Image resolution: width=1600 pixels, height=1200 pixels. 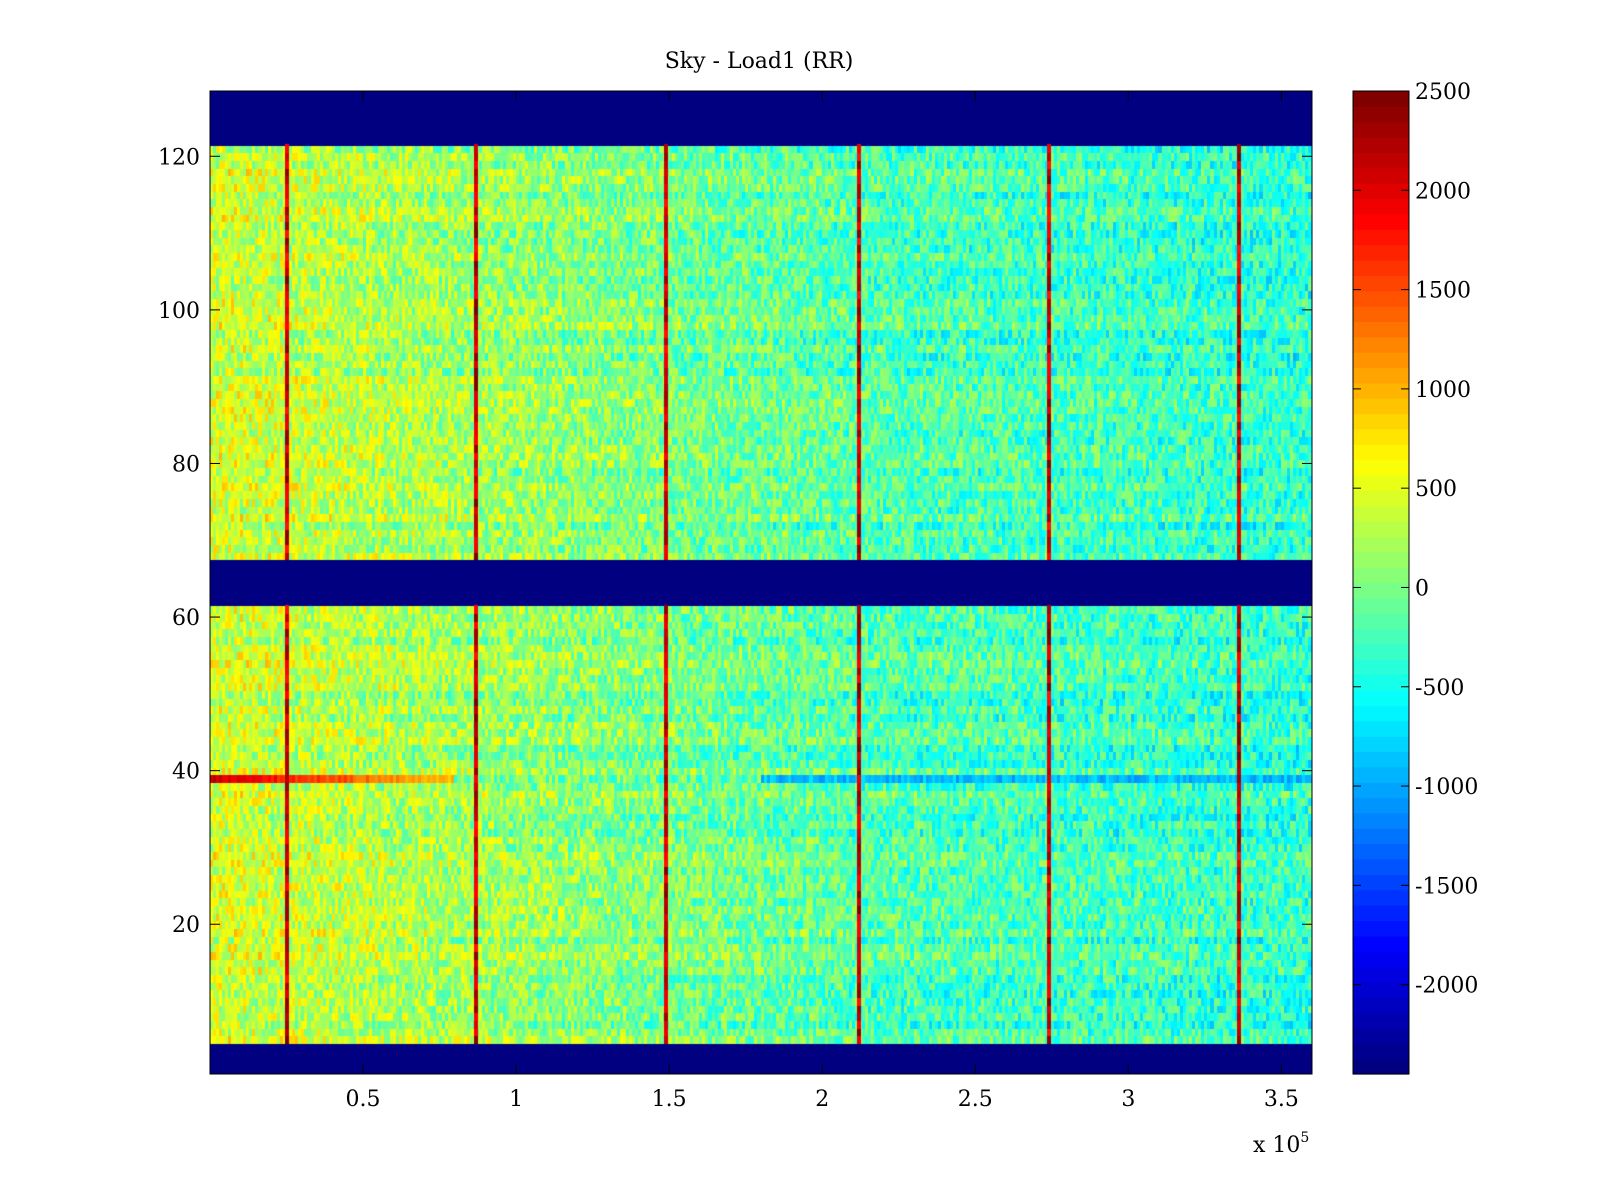 What do you see at coordinates (1304, 1138) in the screenshot?
I see `x-scale-exponent: 5` at bounding box center [1304, 1138].